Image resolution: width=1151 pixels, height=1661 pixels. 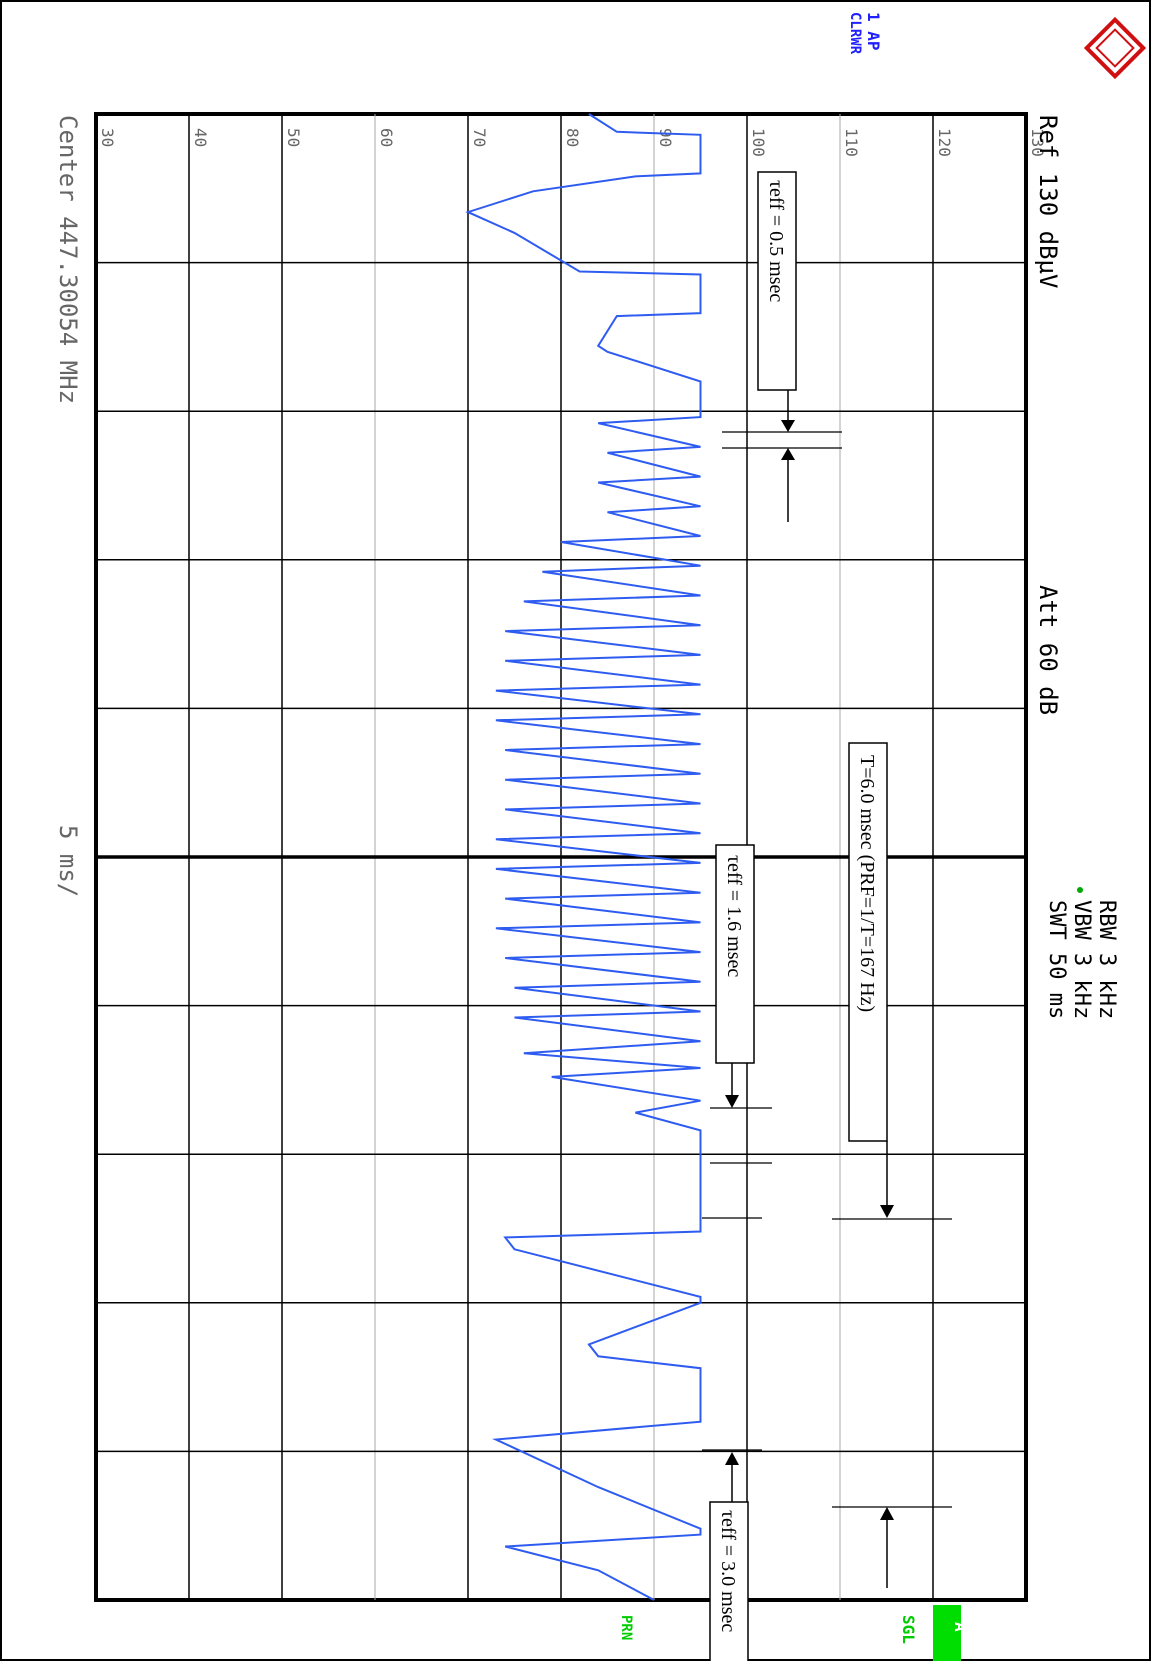 What do you see at coordinates (572, 137) in the screenshot?
I see `amplitude-tick-label: 80` at bounding box center [572, 137].